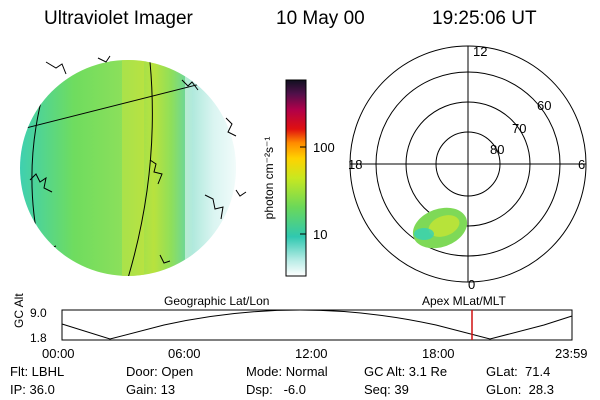 The width and height of the screenshot is (600, 400). Describe the element at coordinates (440, 228) in the screenshot. I see `auroral-oval` at that location.